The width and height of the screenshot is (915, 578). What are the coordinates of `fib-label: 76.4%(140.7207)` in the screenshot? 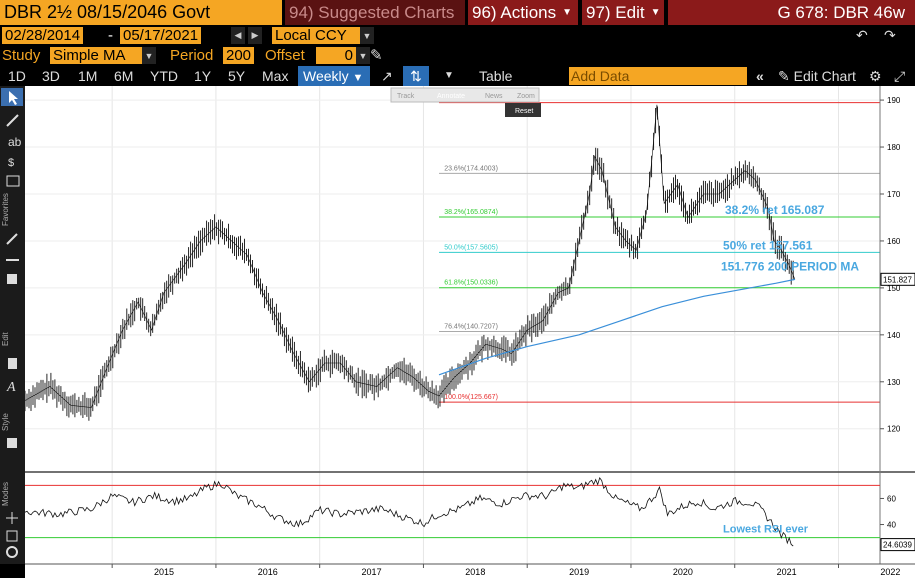 It's located at (471, 326).